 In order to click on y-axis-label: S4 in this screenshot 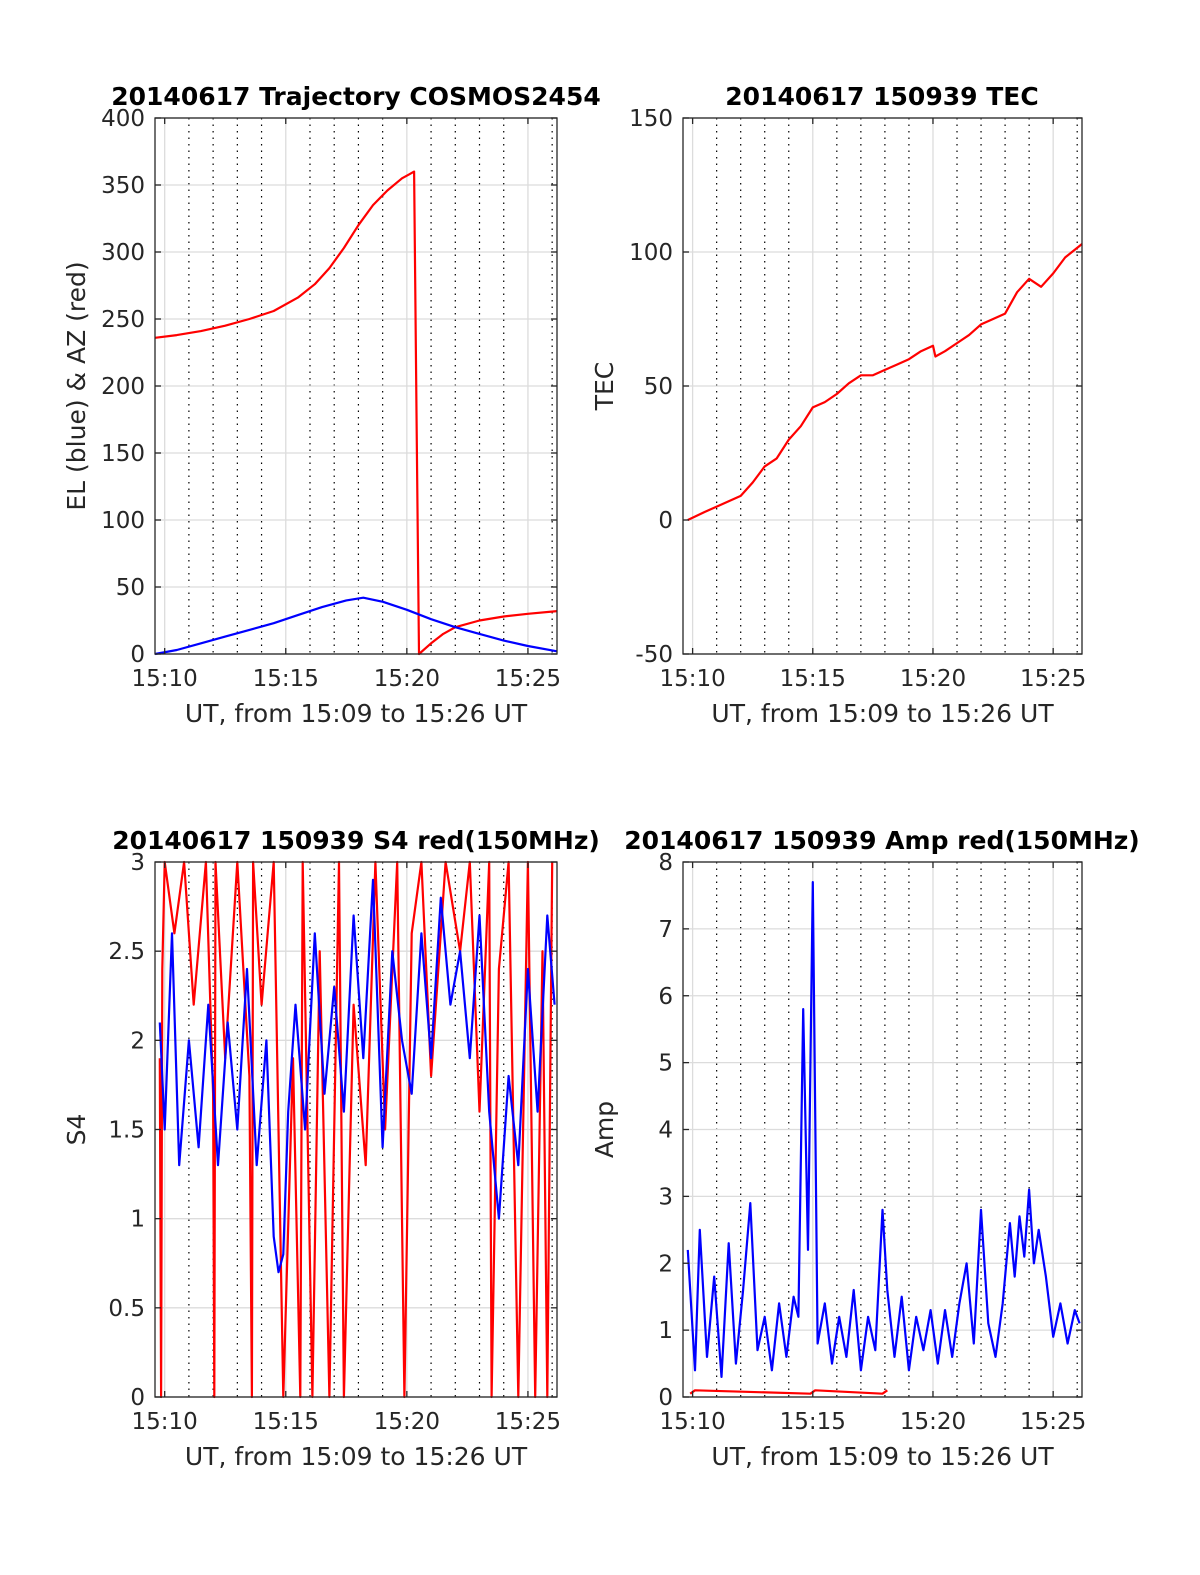, I will do `click(76, 1130)`.